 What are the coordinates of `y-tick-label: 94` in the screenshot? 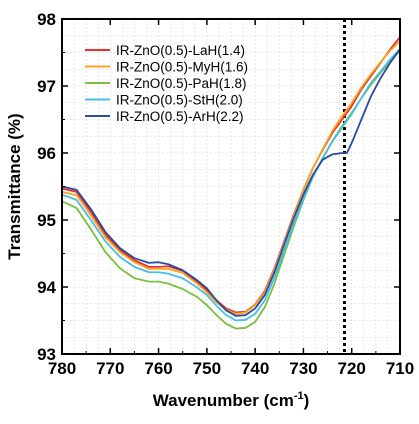 It's located at (46, 287).